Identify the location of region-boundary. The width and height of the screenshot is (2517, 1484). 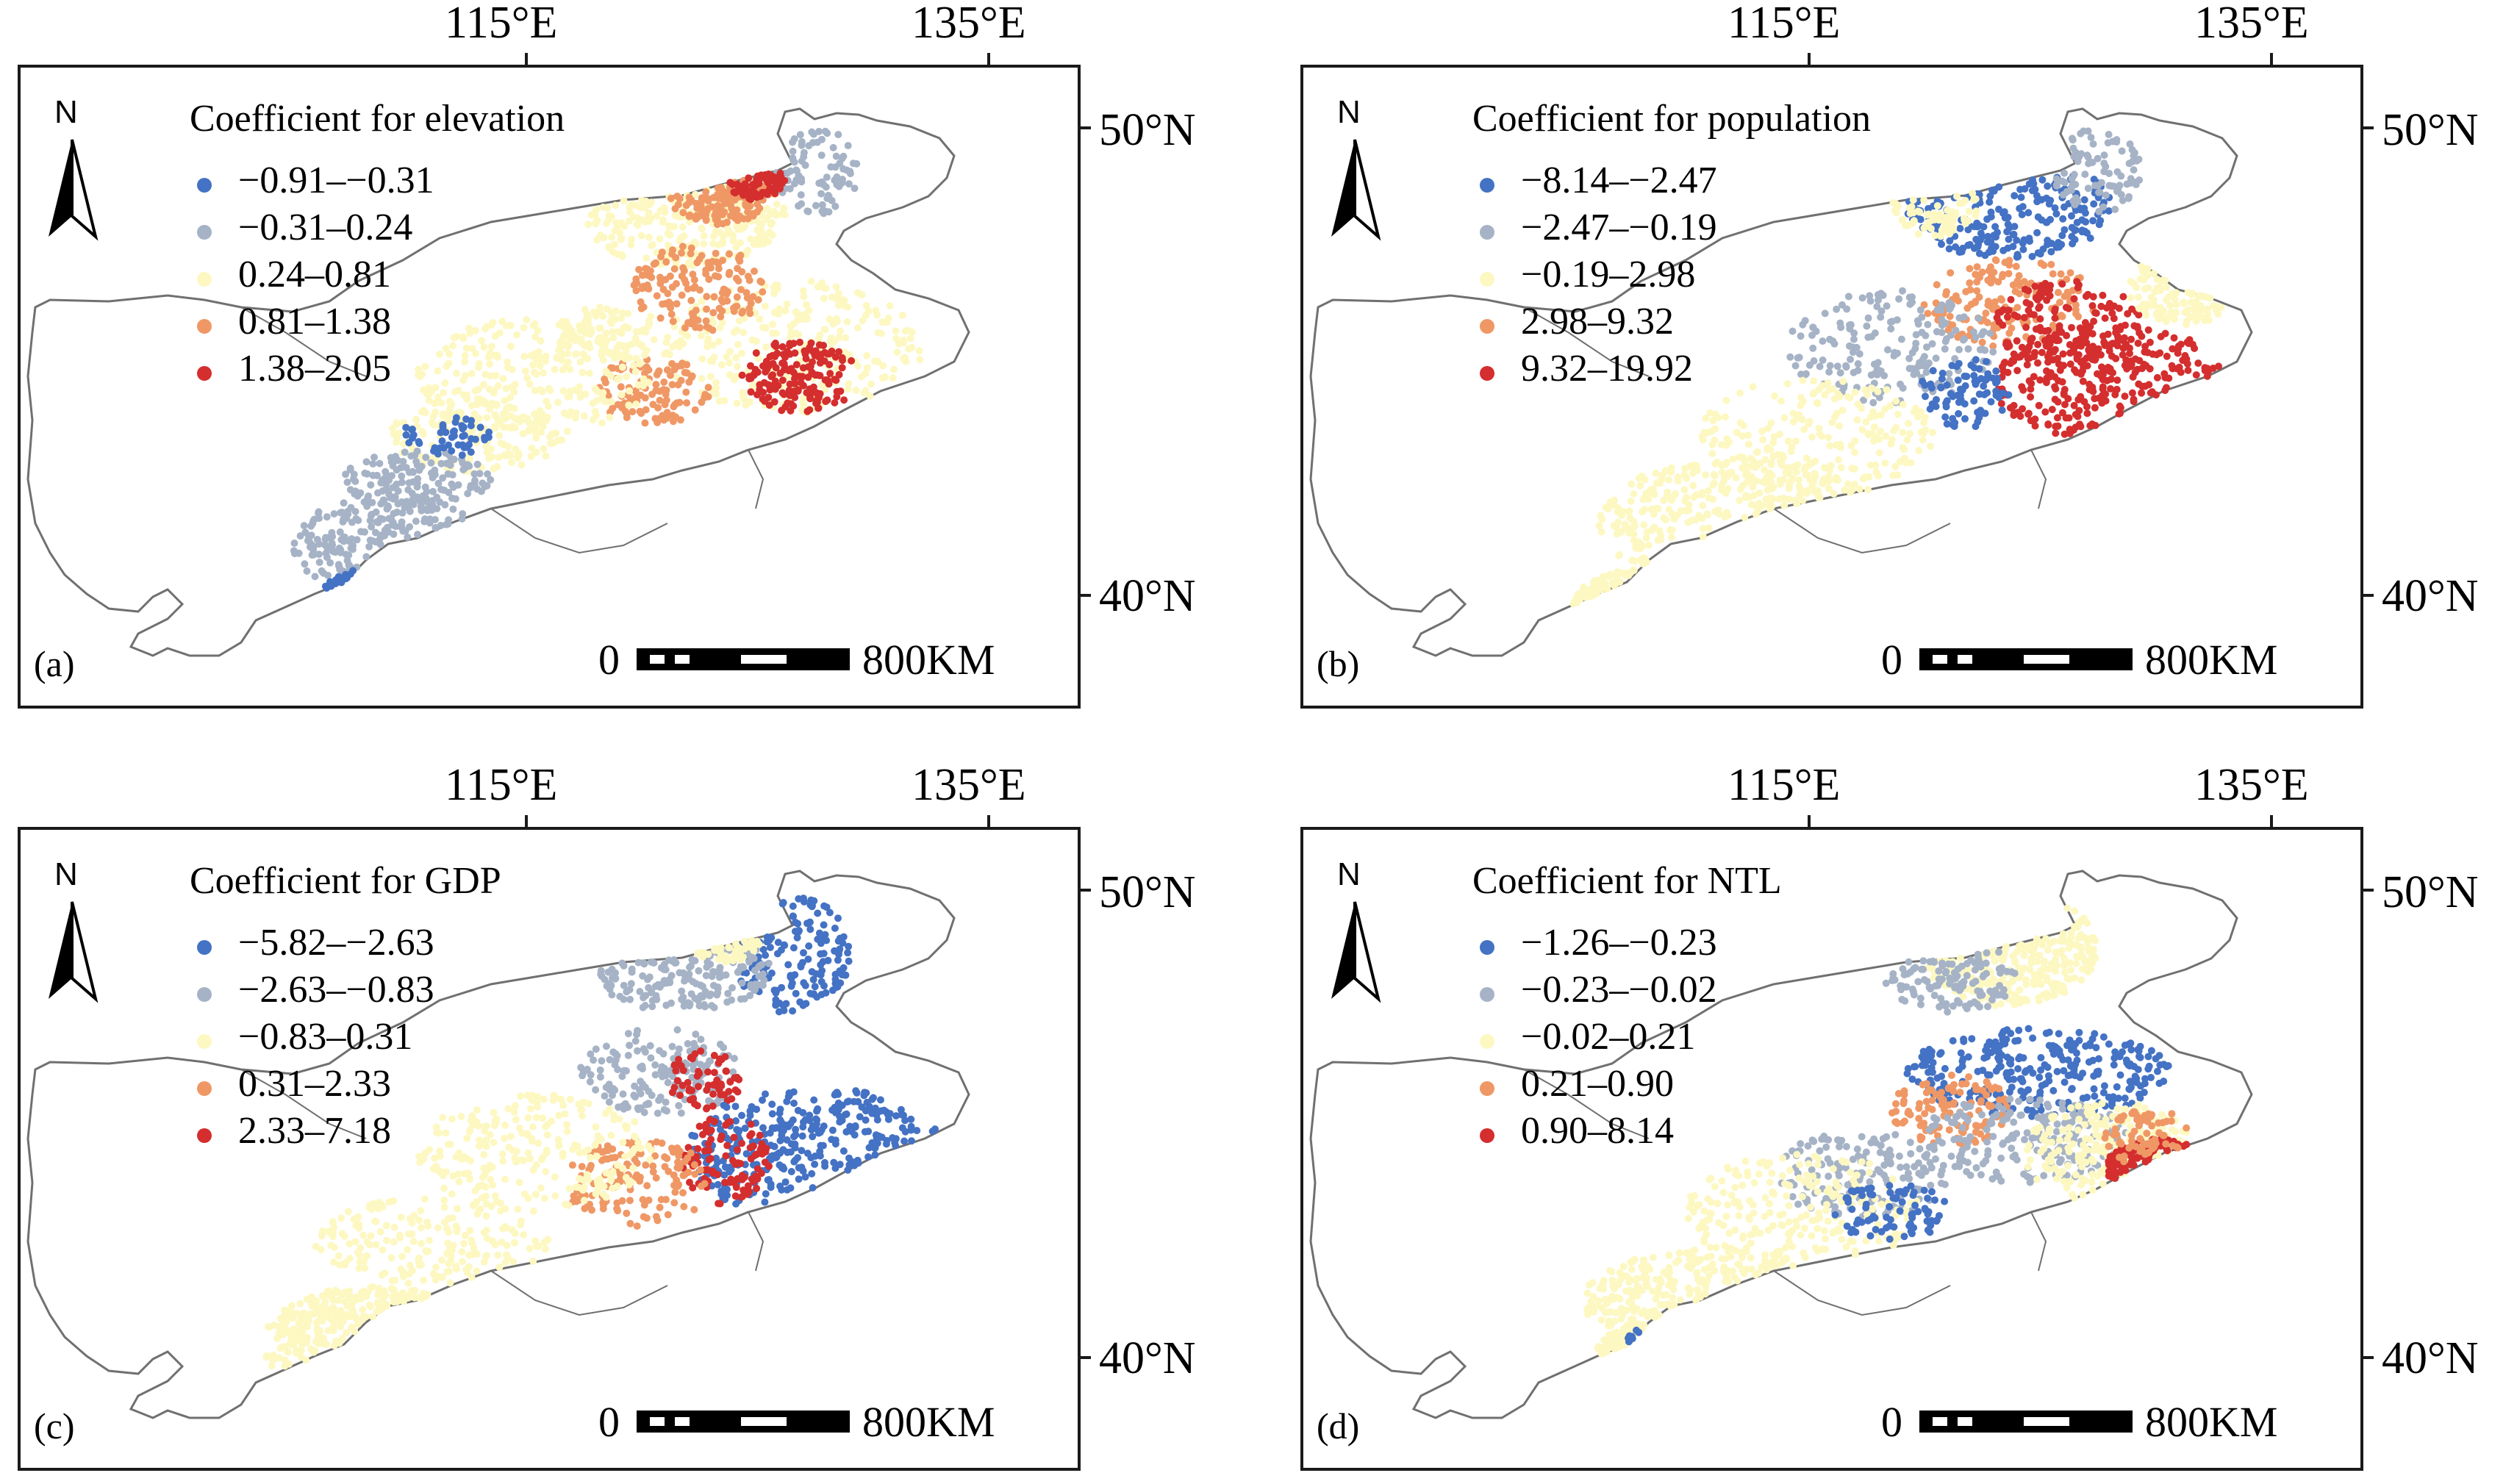
(498, 1145).